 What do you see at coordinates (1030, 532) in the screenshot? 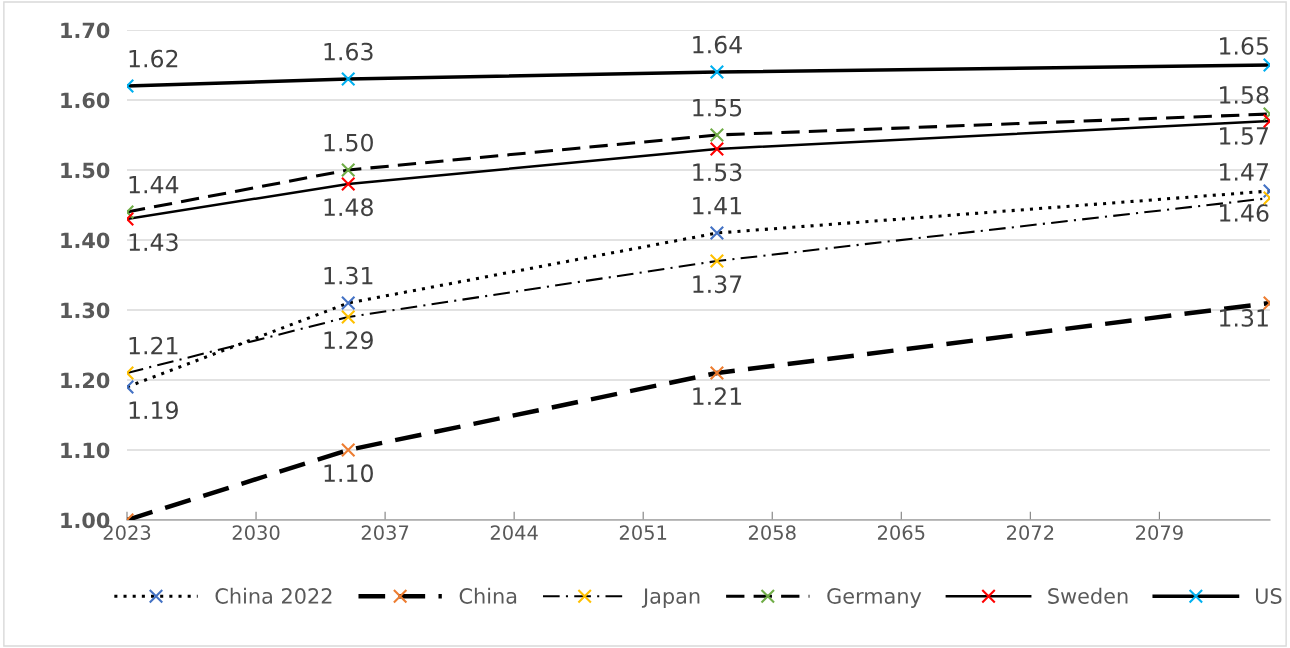
I see `x-tick-label: 2072` at bounding box center [1030, 532].